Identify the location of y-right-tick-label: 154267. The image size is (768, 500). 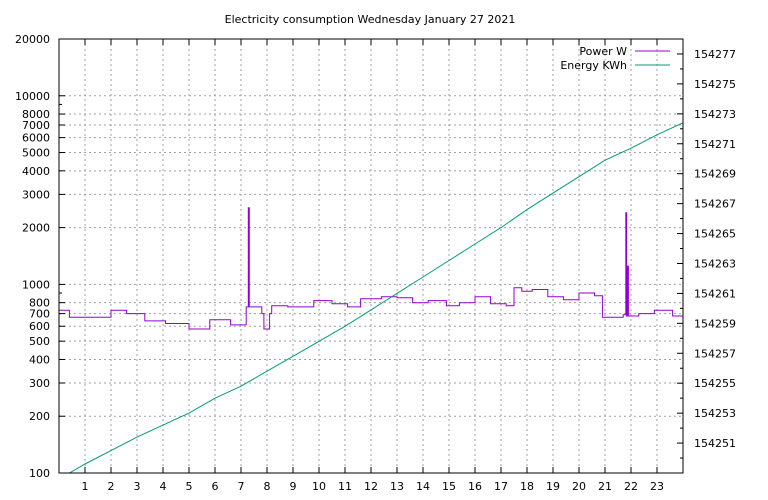
(715, 204).